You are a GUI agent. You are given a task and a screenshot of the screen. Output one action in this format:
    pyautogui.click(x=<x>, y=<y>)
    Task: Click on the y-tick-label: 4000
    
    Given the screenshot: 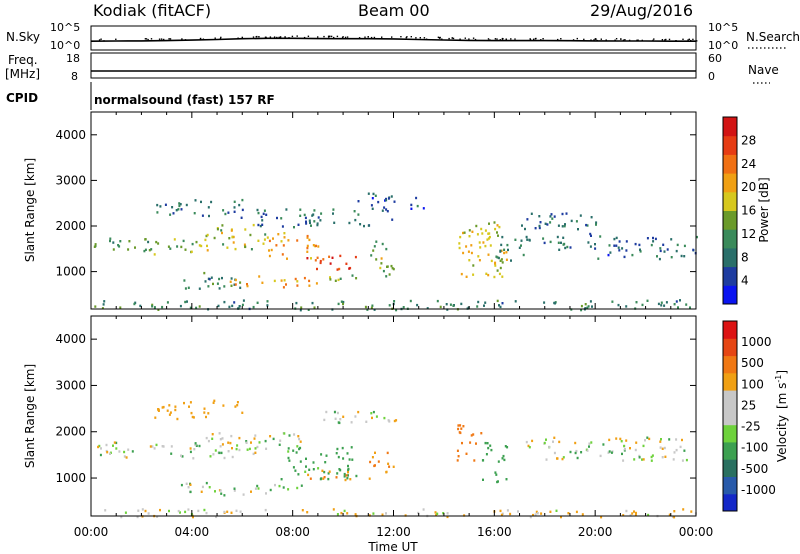 What is the action you would take?
    pyautogui.click(x=70, y=339)
    